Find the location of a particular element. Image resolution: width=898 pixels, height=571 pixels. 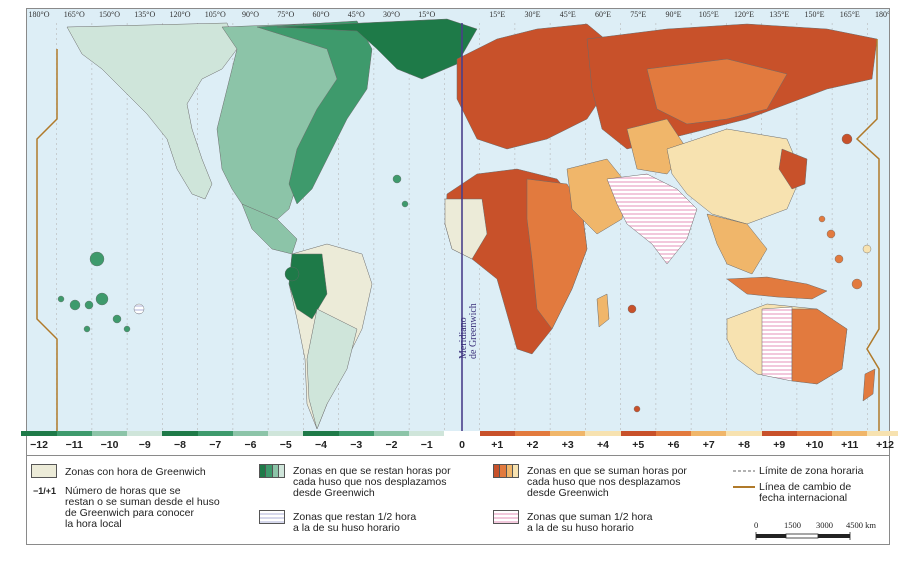

dateline-label-1: Línea de cambio de is located at coordinates (805, 487).